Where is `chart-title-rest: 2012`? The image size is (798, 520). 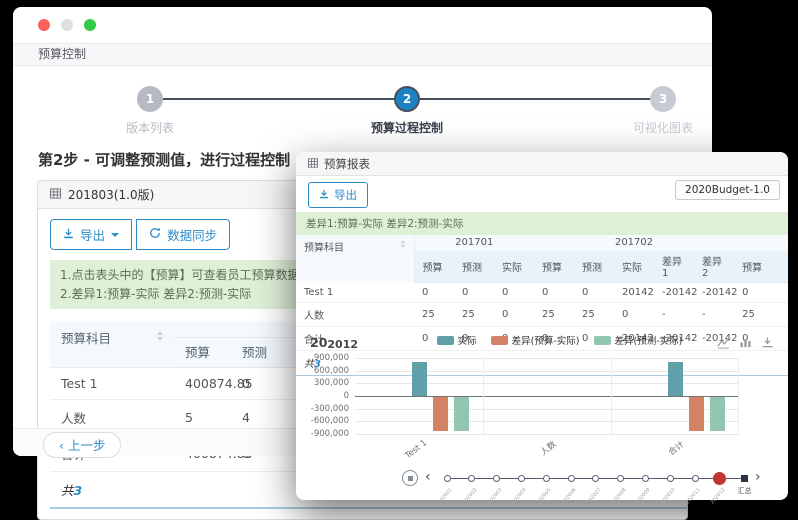
chart-title-rest: 2012 is located at coordinates (343, 344).